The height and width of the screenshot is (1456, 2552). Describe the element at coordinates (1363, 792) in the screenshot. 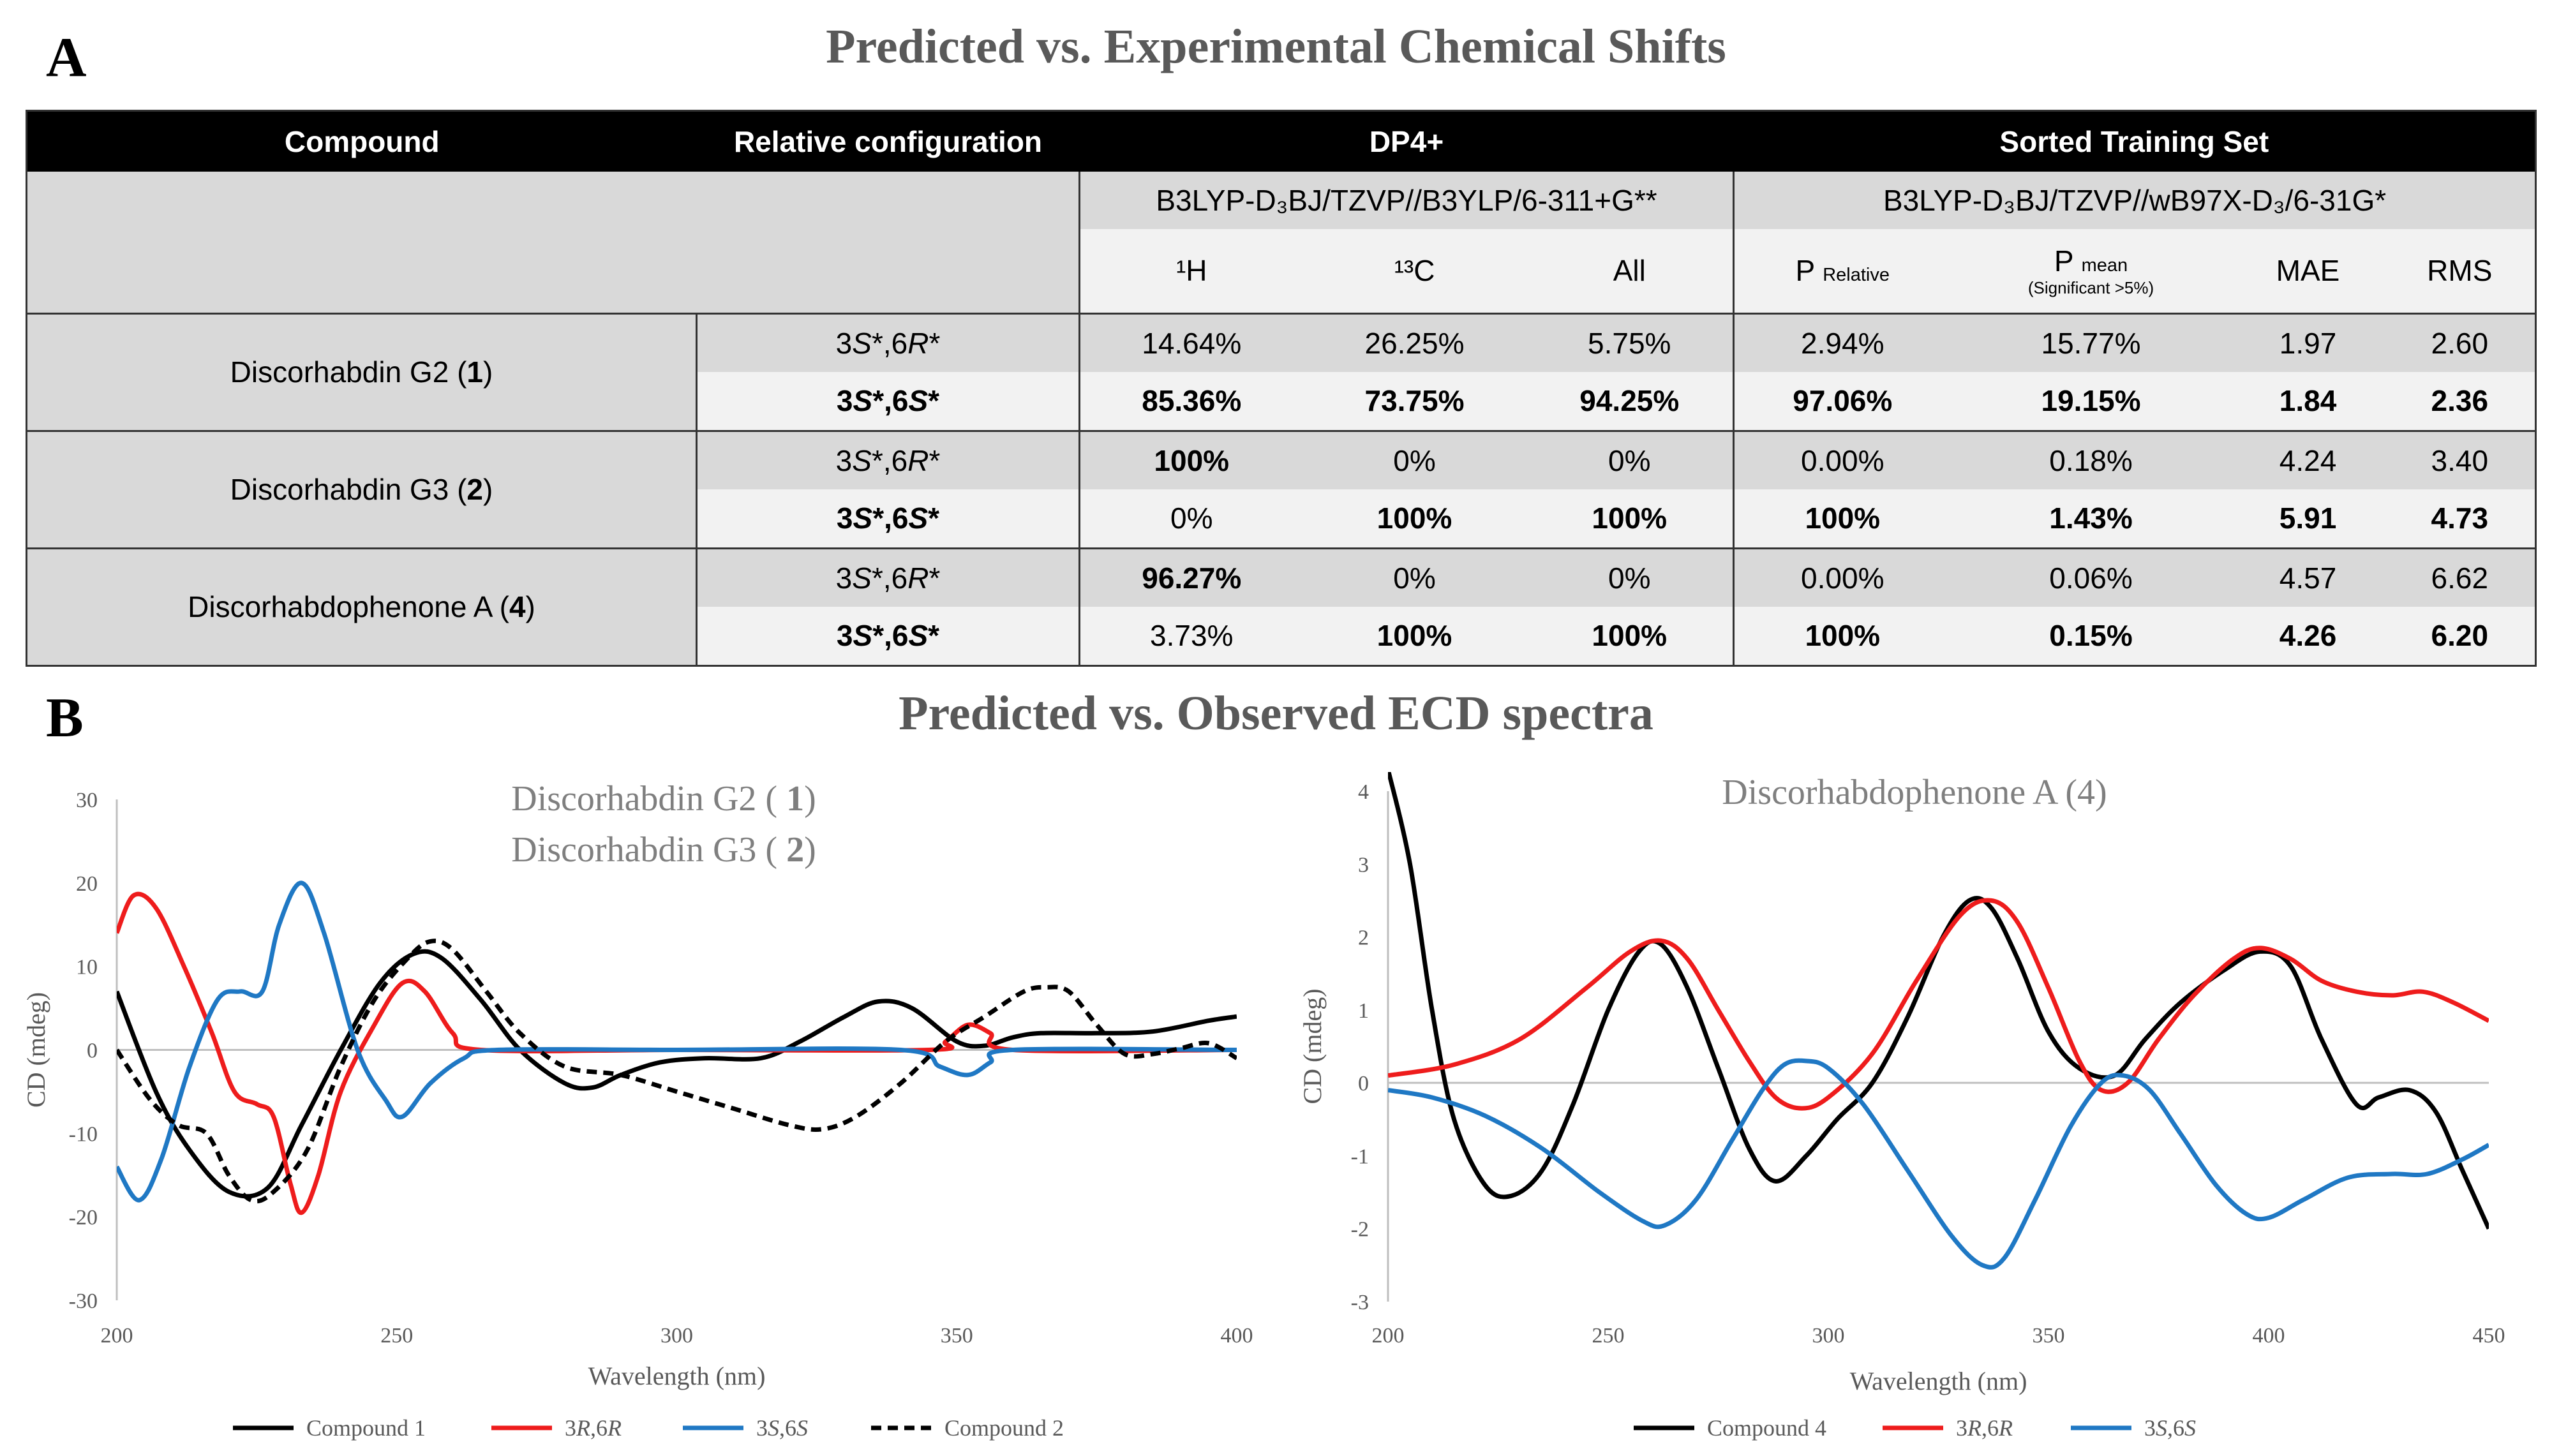

I see `y-tick-label: 4` at that location.